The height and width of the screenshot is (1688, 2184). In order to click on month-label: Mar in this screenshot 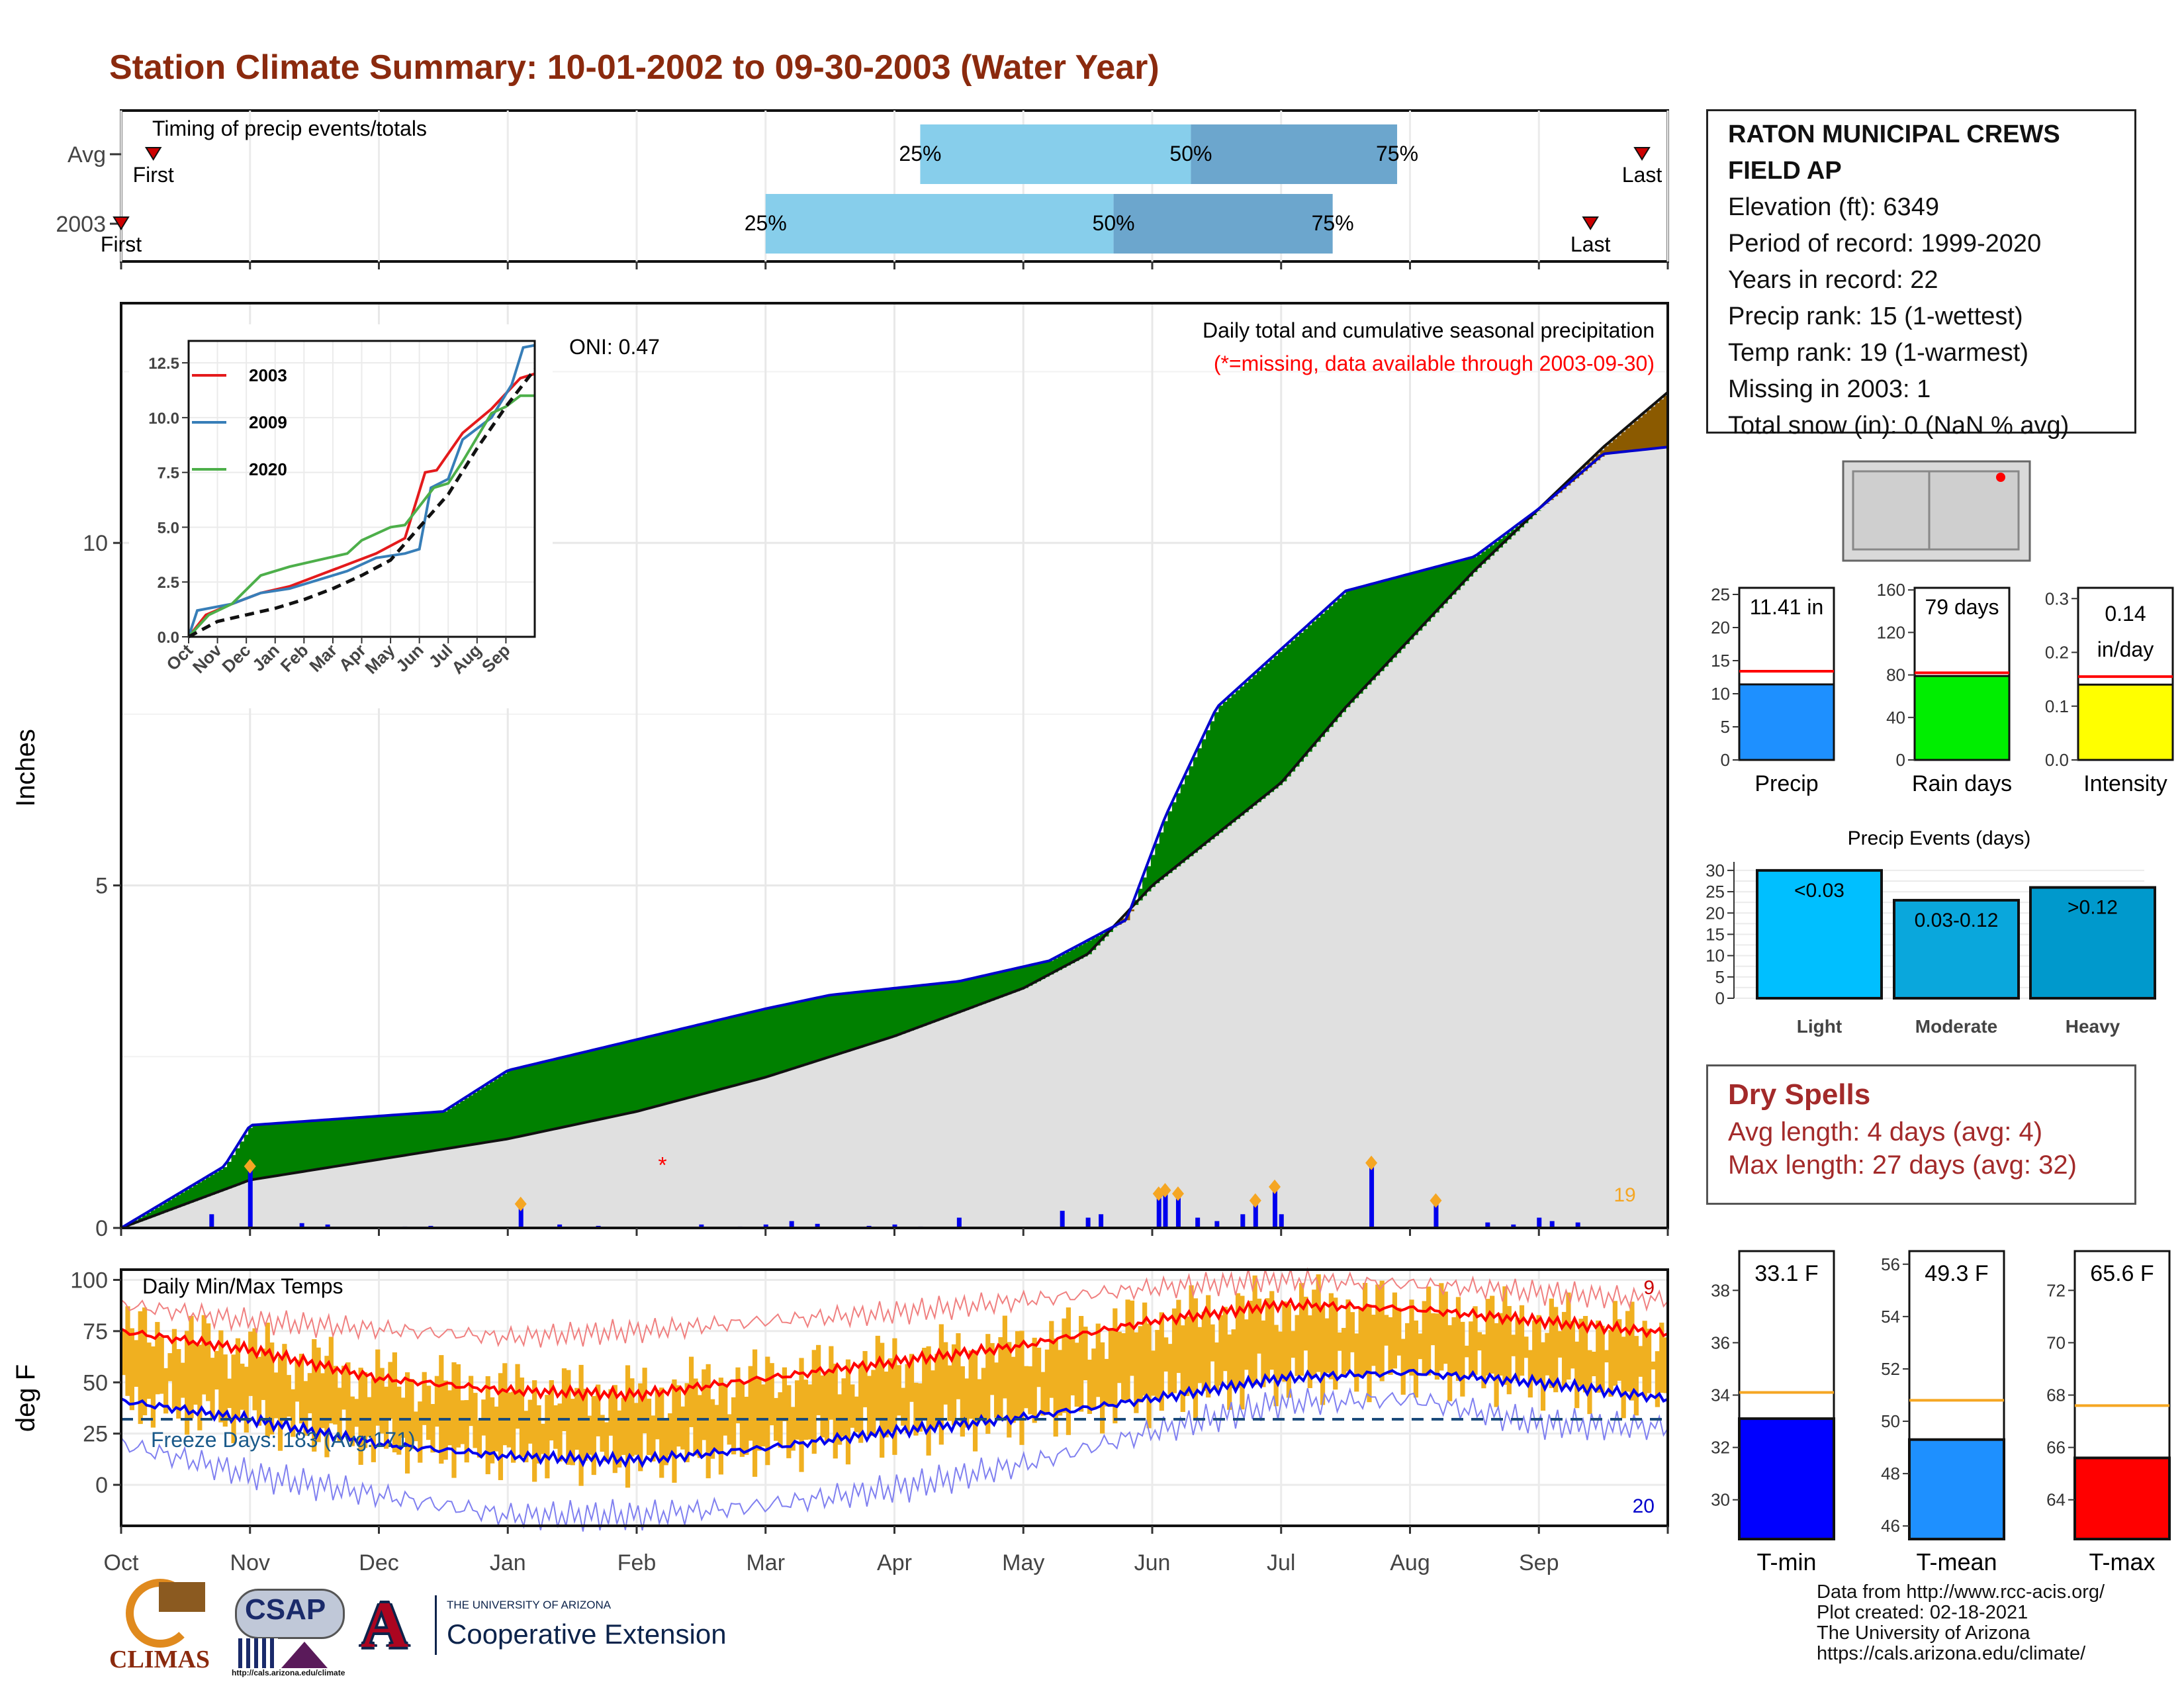, I will do `click(765, 1562)`.